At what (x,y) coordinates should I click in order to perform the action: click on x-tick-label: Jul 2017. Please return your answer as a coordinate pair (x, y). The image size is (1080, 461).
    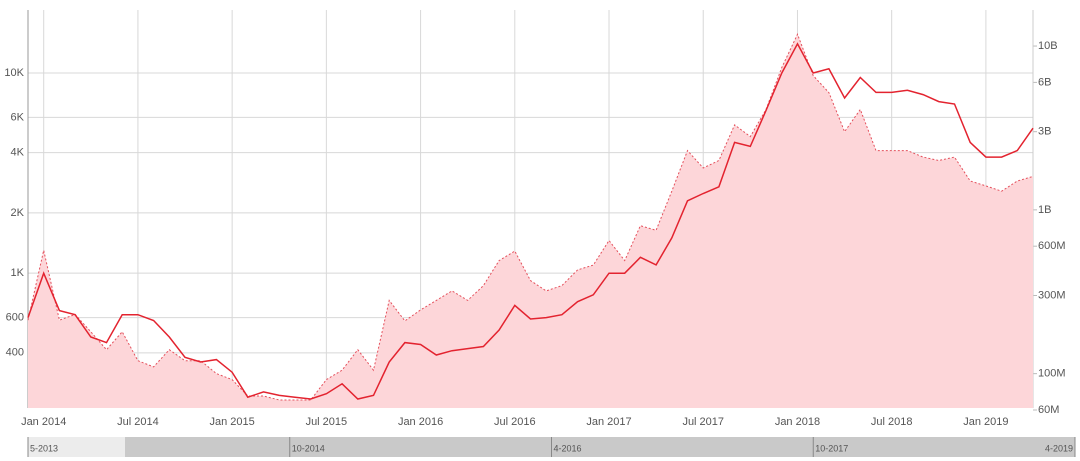
    Looking at the image, I should click on (703, 422).